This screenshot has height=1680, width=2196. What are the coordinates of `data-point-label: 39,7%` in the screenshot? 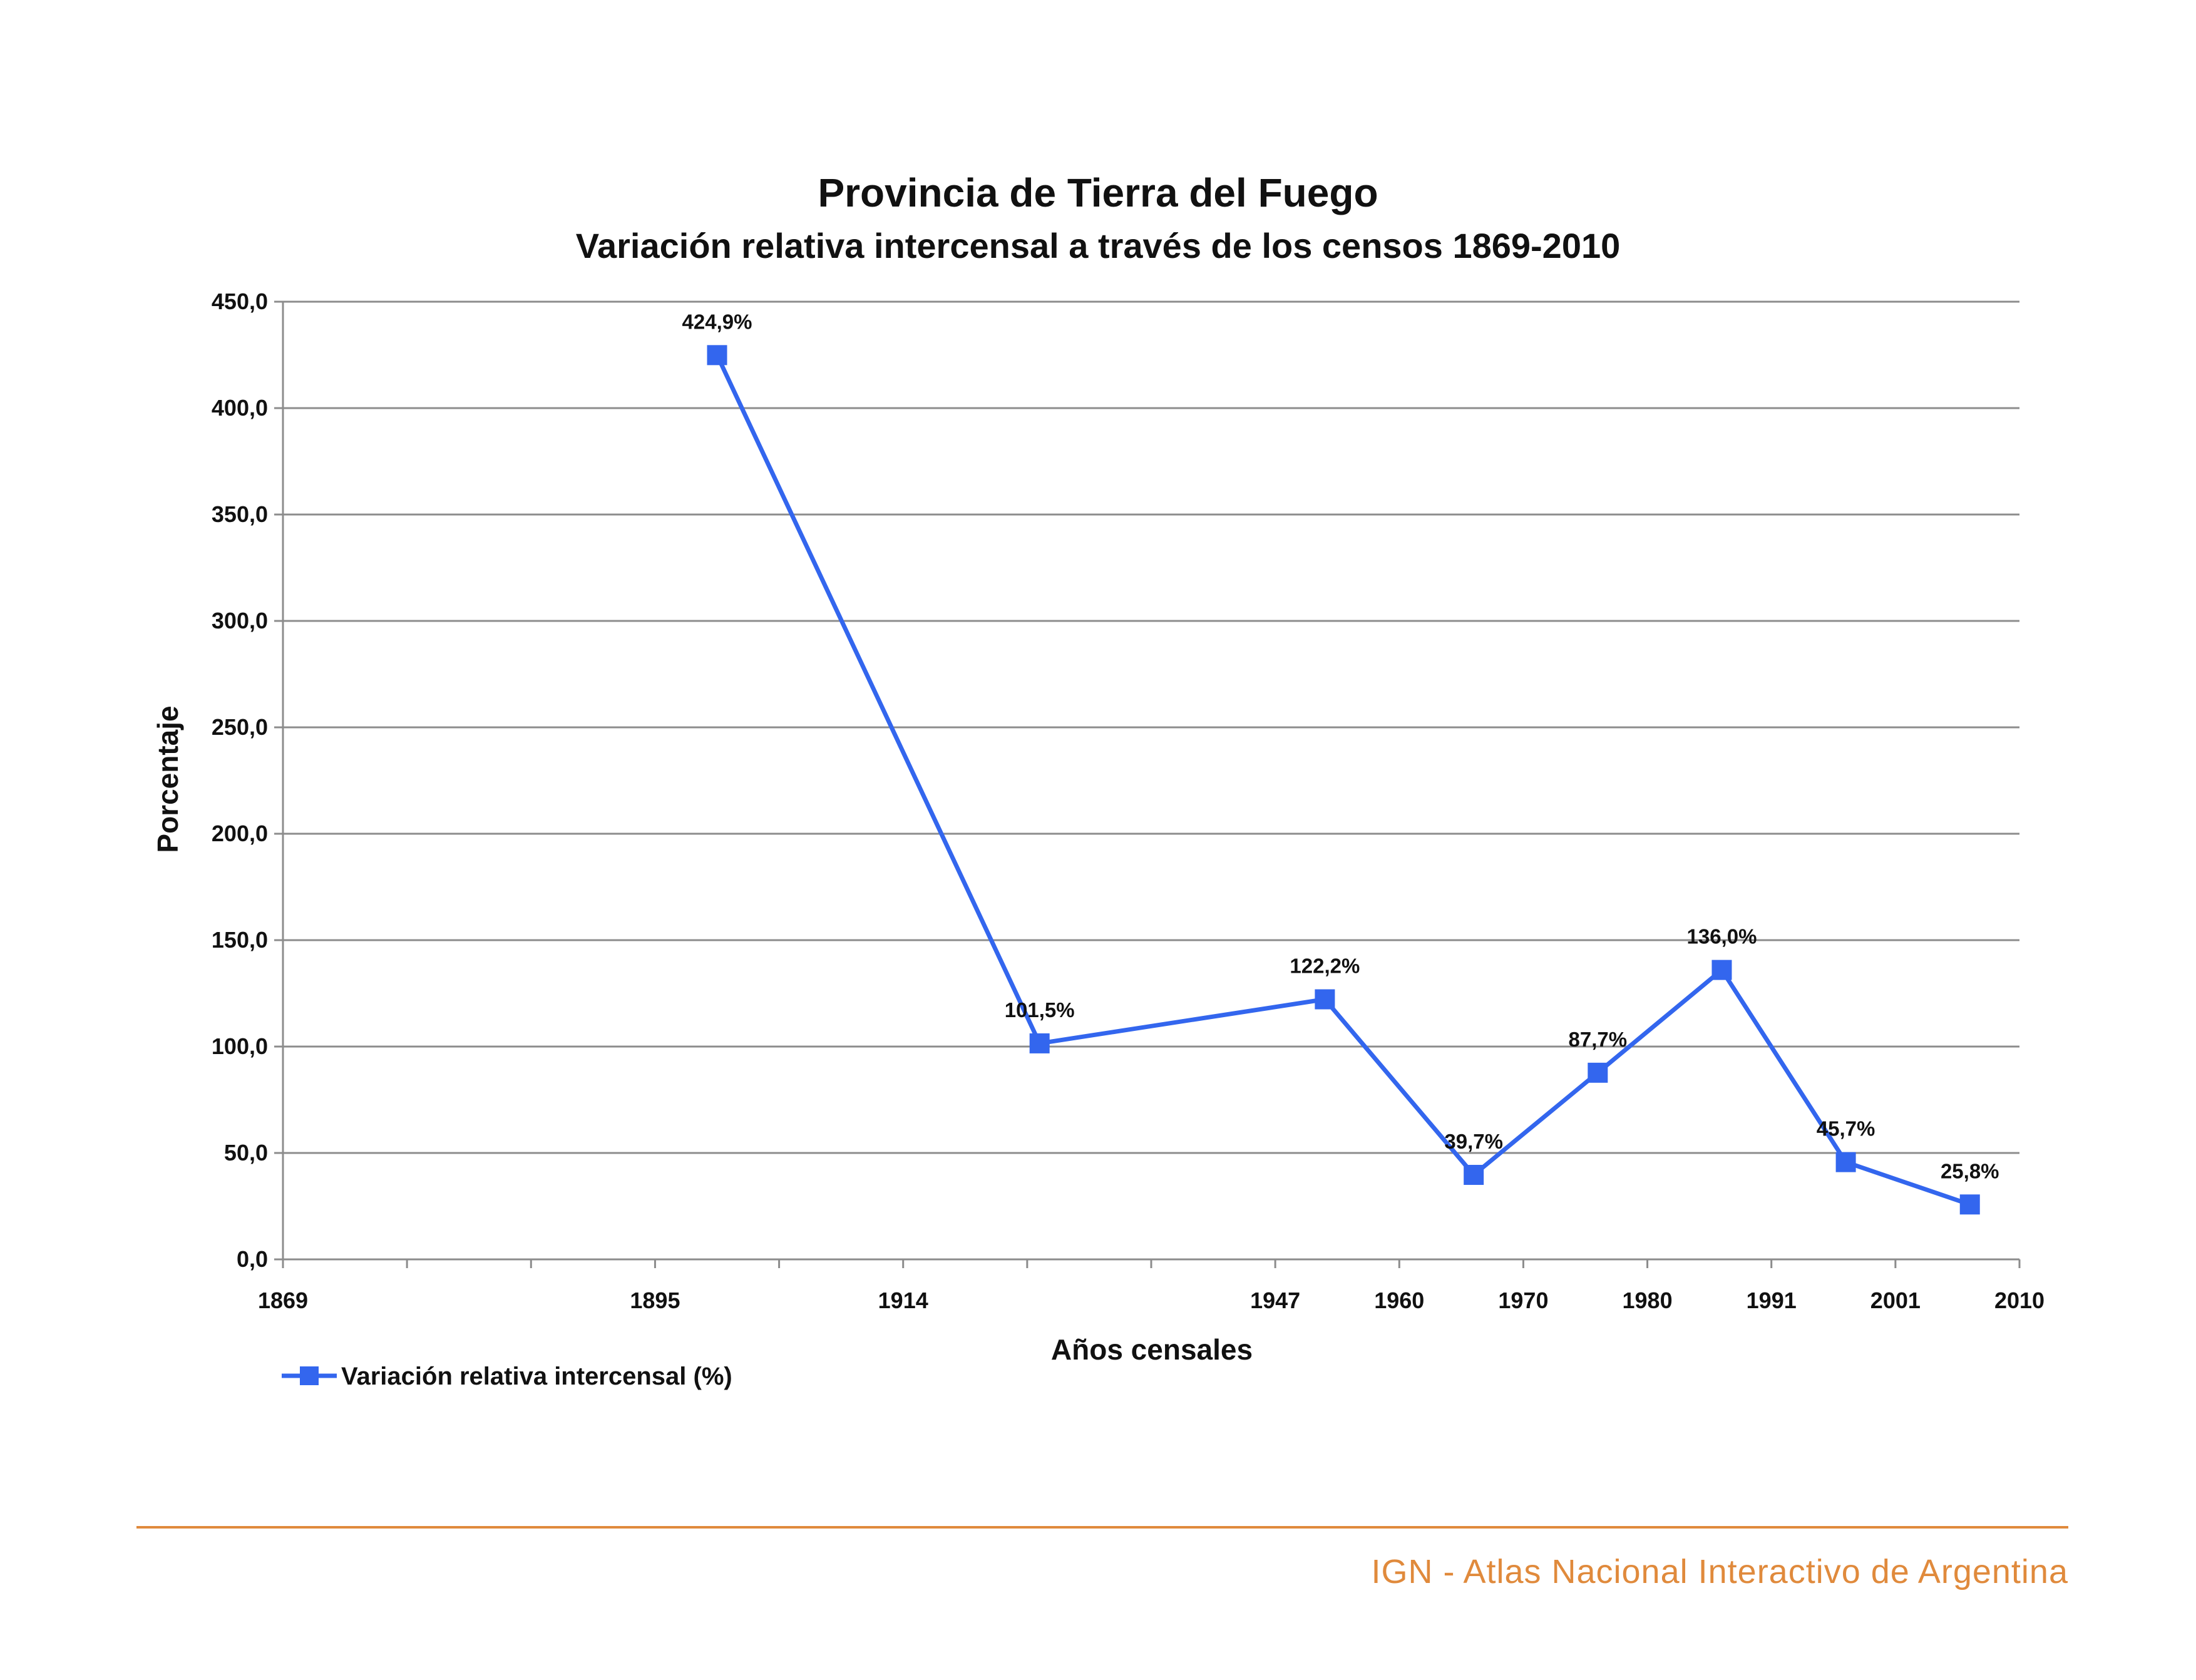 It's located at (1473, 1141).